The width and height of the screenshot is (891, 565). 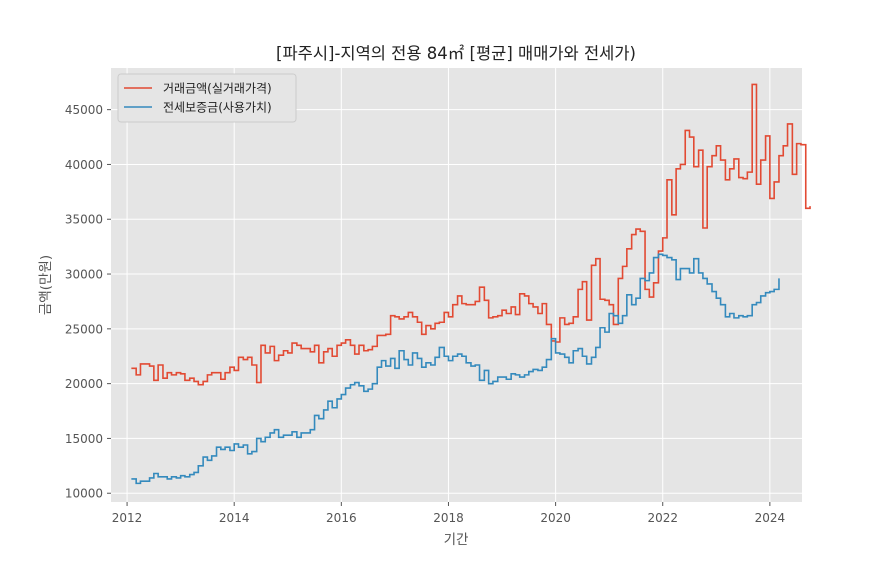 What do you see at coordinates (84, 329) in the screenshot?
I see `y-tick-label: 25000` at bounding box center [84, 329].